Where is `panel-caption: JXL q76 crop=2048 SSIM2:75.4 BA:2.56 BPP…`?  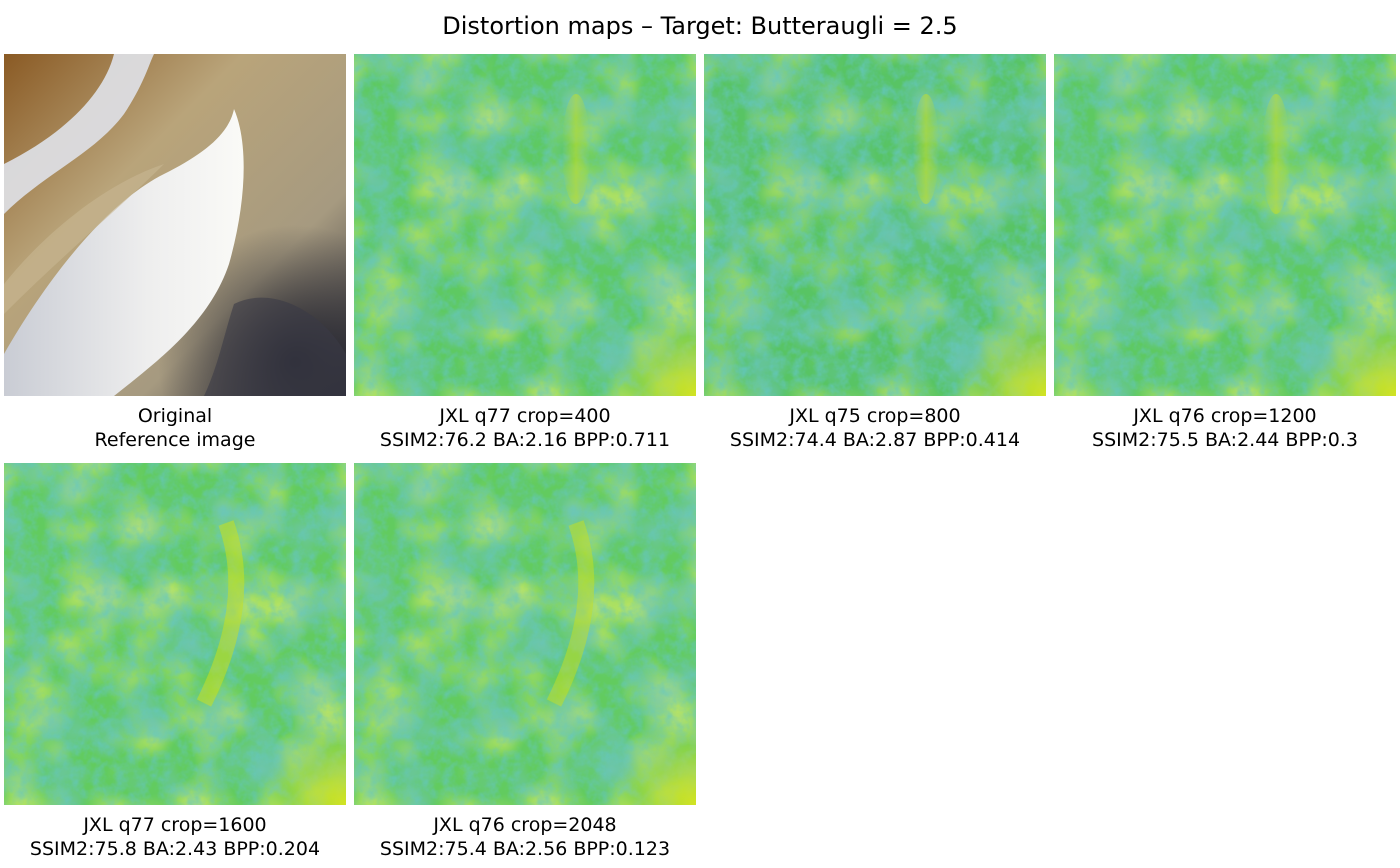 panel-caption: JXL q76 crop=2048 SSIM2:75.4 BA:2.56 BPP… is located at coordinates (525, 837).